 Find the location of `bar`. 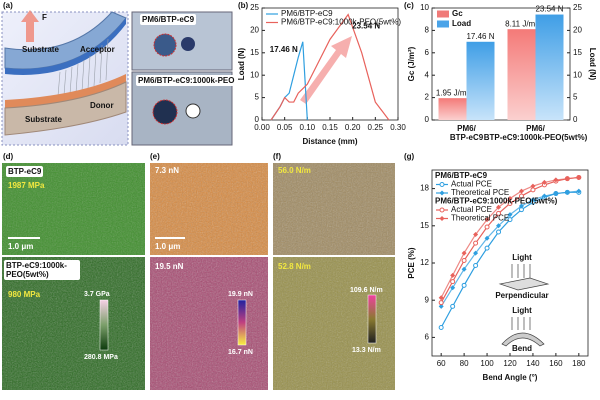

bar is located at coordinates (521, 74).